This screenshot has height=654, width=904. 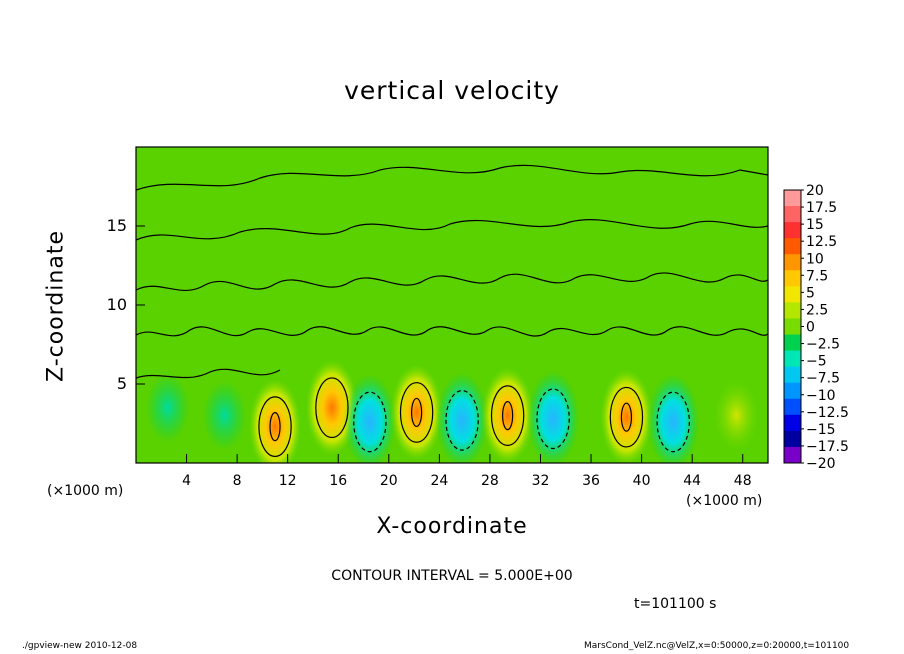 I want to click on colorbar-label: −7.5, so click(x=823, y=379).